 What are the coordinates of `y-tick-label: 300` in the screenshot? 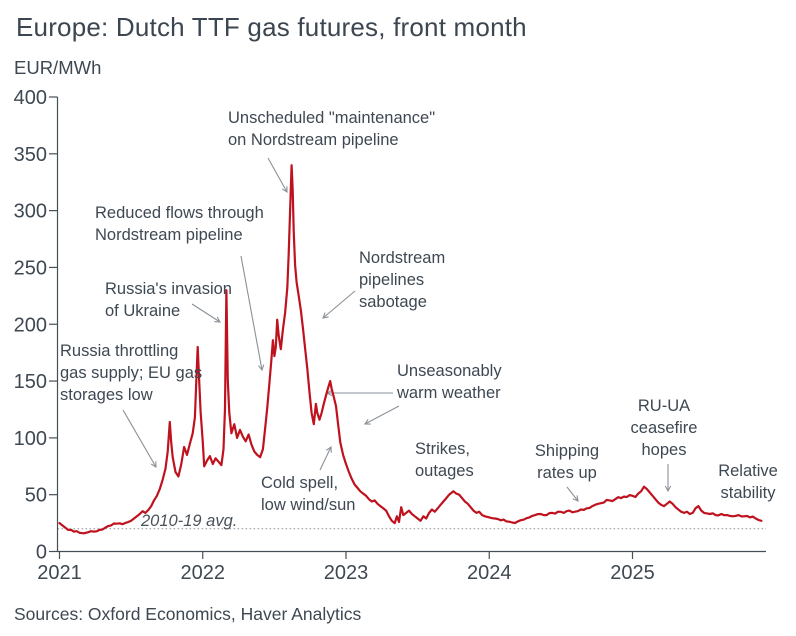 It's located at (30, 212).